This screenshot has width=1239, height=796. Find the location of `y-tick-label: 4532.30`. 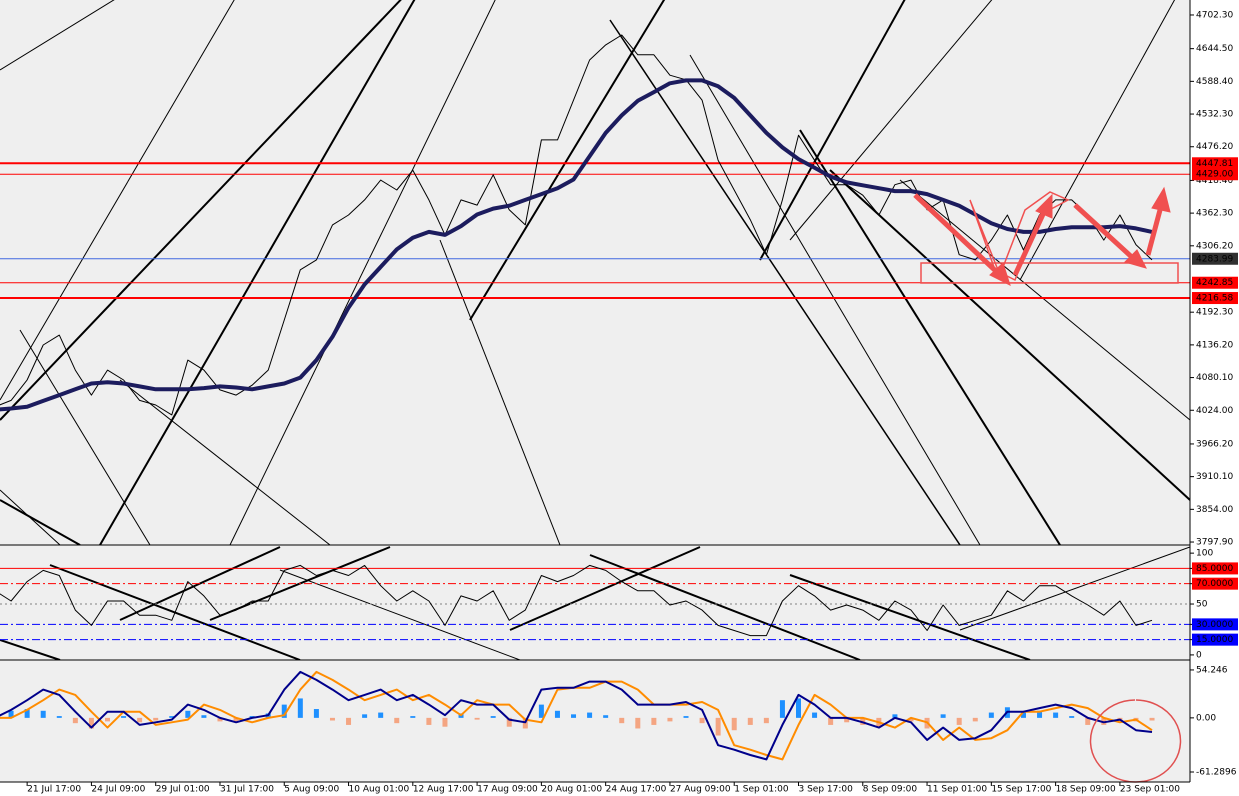

y-tick-label: 4532.30 is located at coordinates (1214, 115).